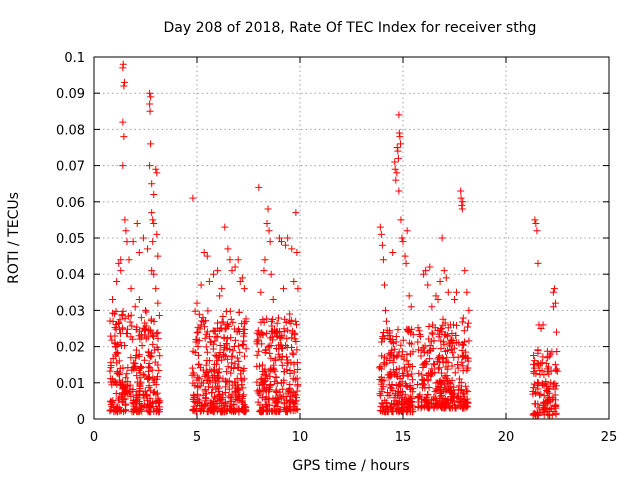  I want to click on y-axis-label: ROTI / TECUs, so click(14, 238).